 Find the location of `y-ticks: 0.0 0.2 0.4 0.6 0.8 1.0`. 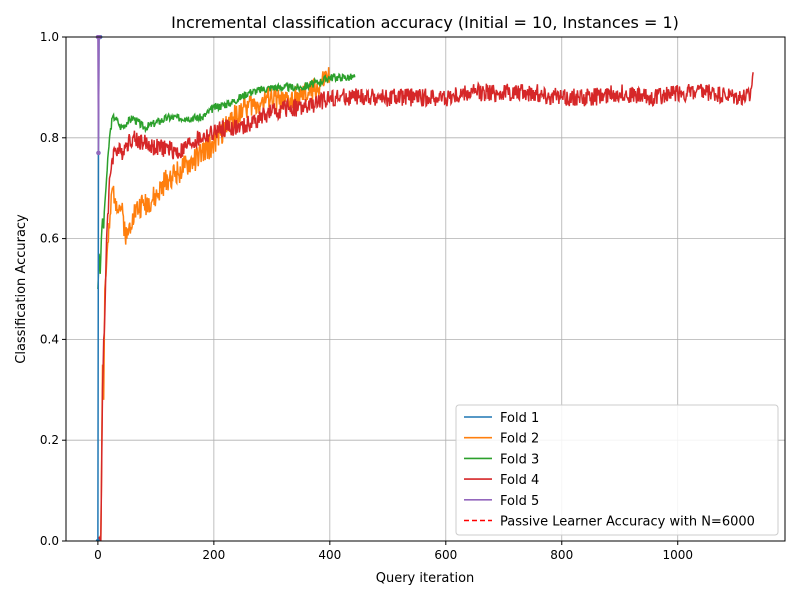

y-ticks: 0.0 0.2 0.4 0.6 0.8 1.0 is located at coordinates (53, 289).